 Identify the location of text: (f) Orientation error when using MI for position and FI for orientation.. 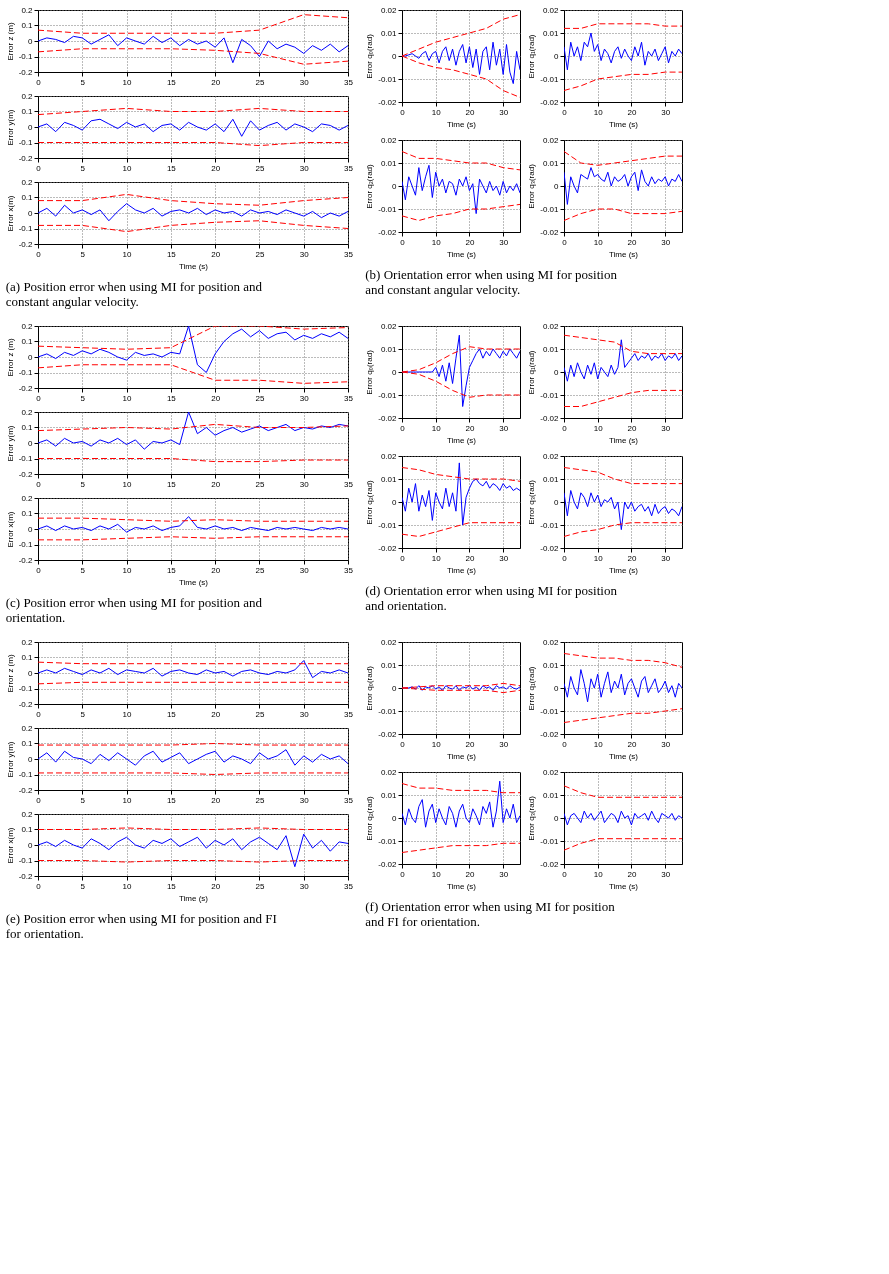
(490, 913).